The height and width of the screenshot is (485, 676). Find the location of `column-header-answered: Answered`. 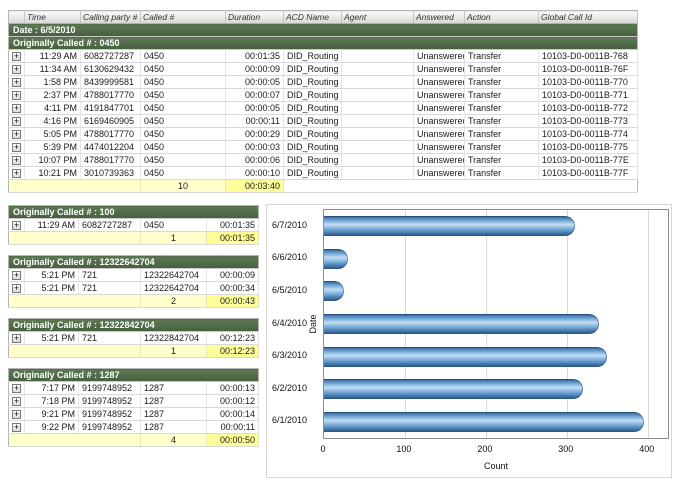

column-header-answered: Answered is located at coordinates (439, 17).